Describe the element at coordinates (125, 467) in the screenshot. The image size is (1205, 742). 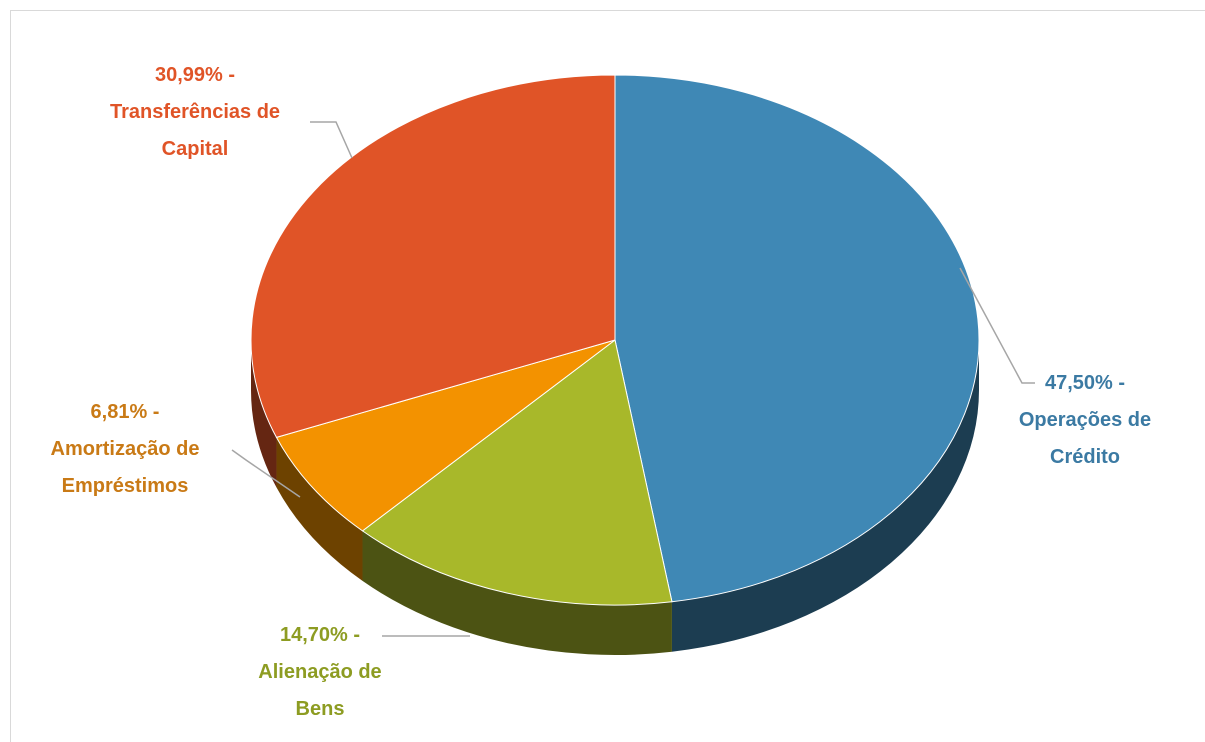
I see `category-label: Amortização de Empréstimos` at that location.